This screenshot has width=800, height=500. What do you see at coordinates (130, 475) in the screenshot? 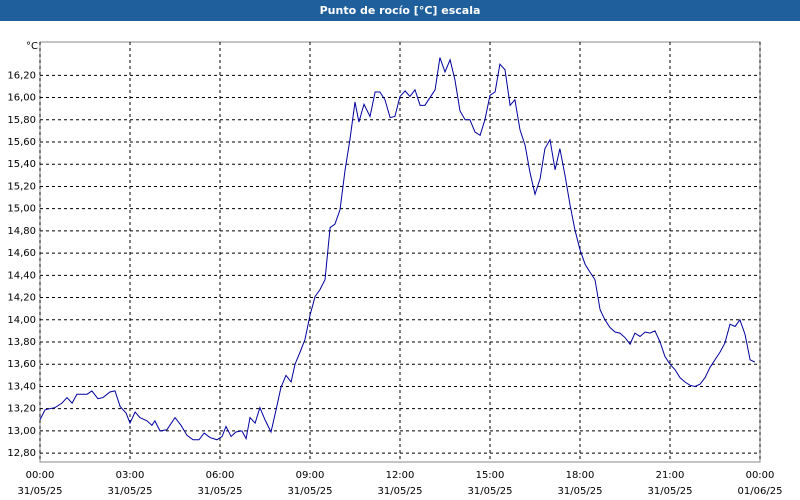
I see `x-tick-label: 03:00` at bounding box center [130, 475].